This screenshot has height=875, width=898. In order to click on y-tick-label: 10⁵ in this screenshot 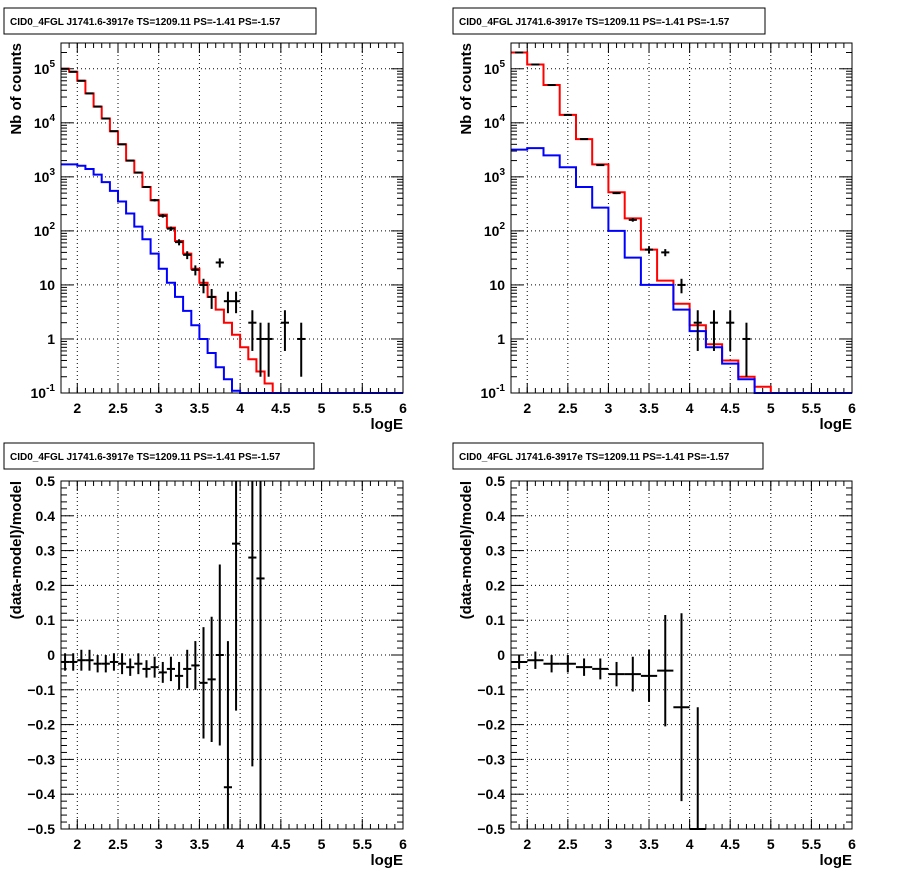, I will do `click(495, 68)`.